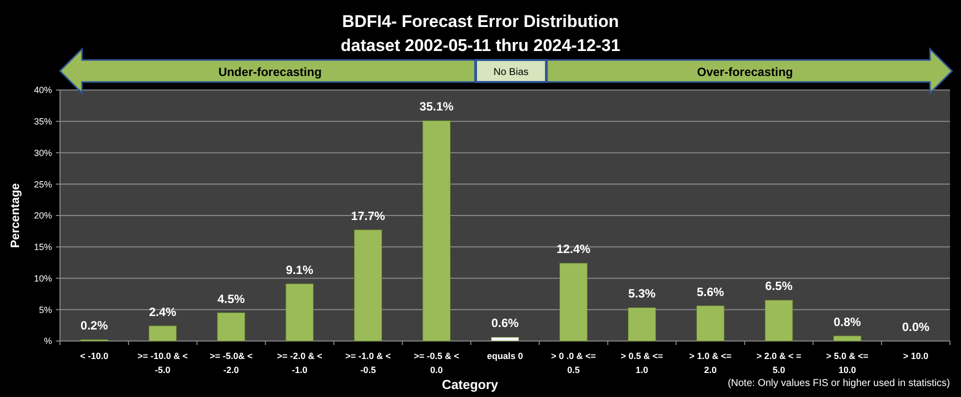 The height and width of the screenshot is (397, 961). What do you see at coordinates (437, 107) in the screenshot?
I see `data-label: 35.1%` at bounding box center [437, 107].